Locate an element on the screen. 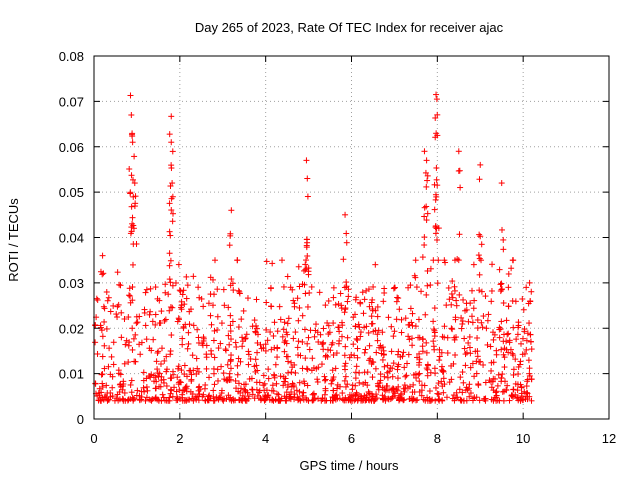  y-tick-labels: 0 0.01 0.02 0.03 0.04 0.05 0.06 0.07 0.08 is located at coordinates (71, 238).